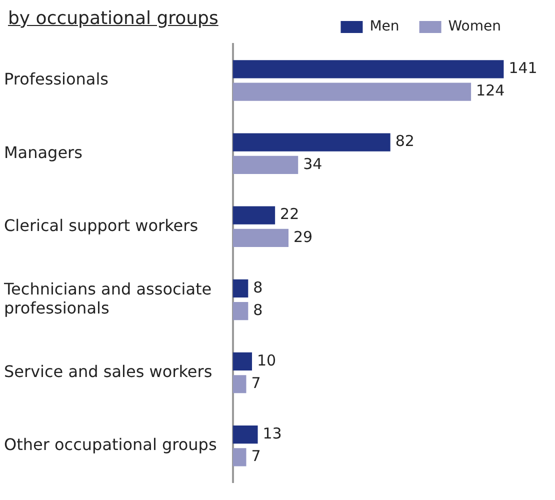 Image resolution: width=555 pixels, height=500 pixels. Describe the element at coordinates (303, 237) in the screenshot. I see `data-label: 29` at that location.